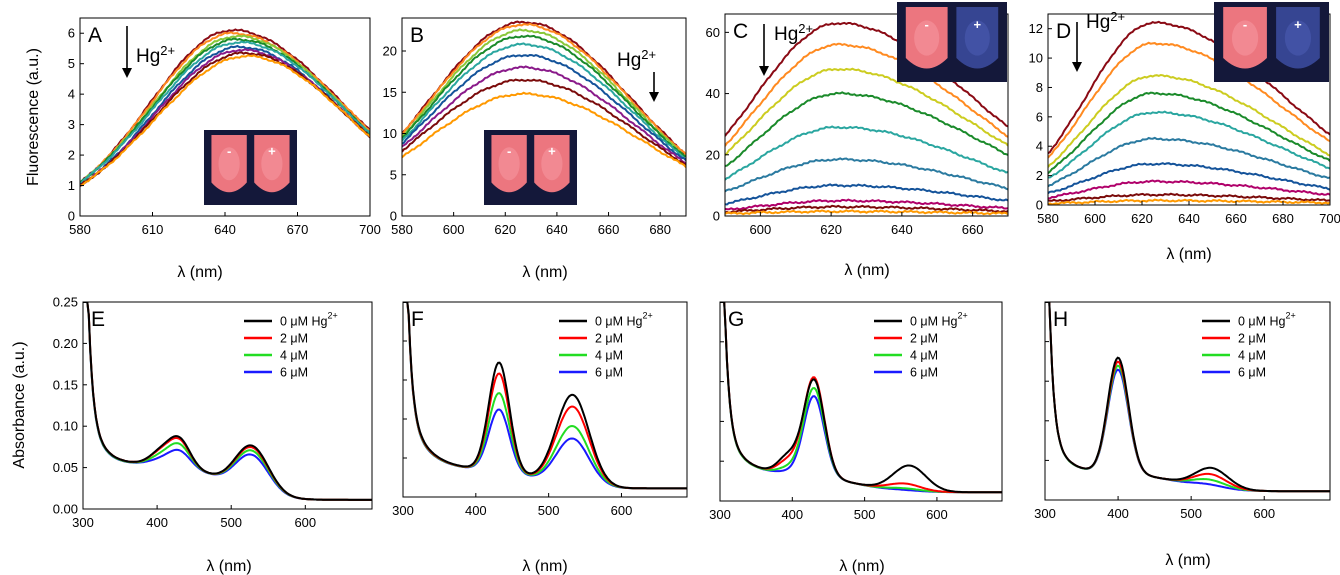 This screenshot has width=1340, height=575. Describe the element at coordinates (71, 155) in the screenshot. I see `y-tick-label: 2` at that location.